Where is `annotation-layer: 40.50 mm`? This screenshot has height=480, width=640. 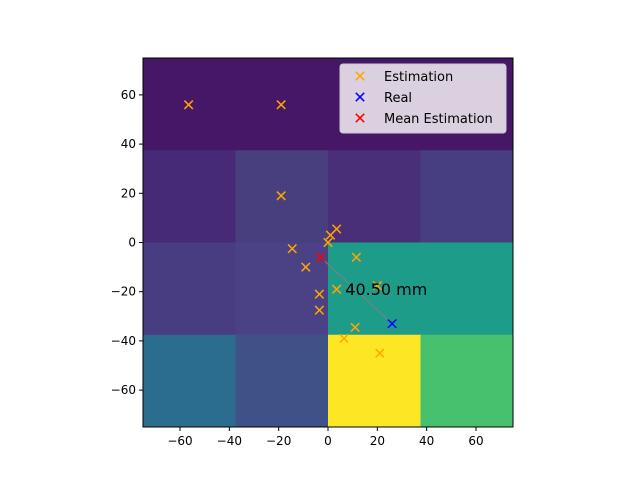 annotation-layer: 40.50 mm is located at coordinates (386, 289).